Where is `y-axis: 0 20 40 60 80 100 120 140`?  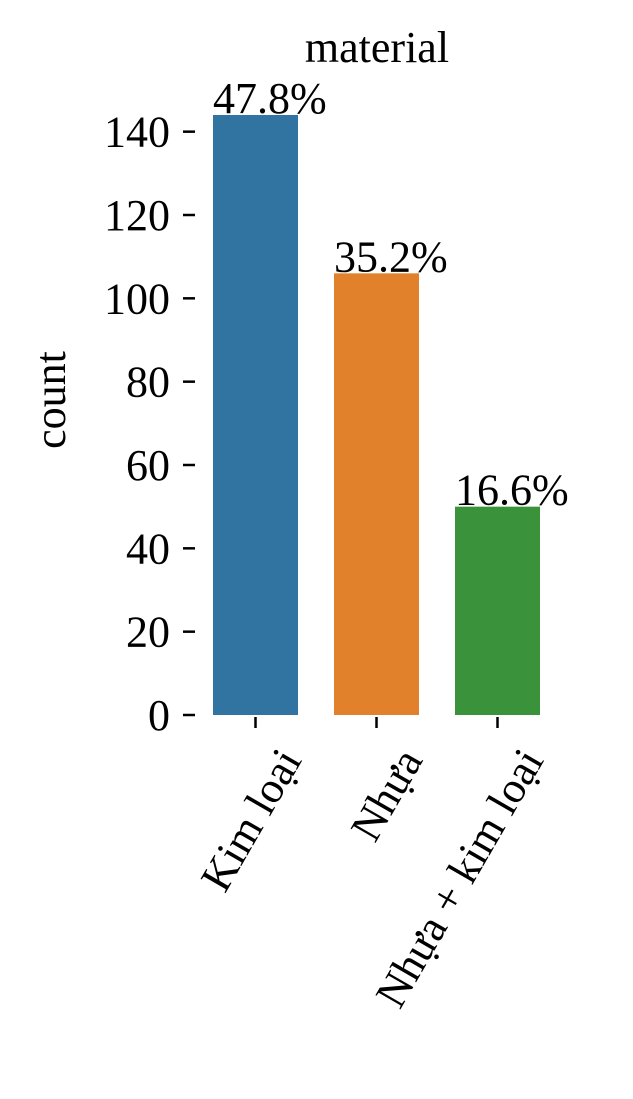 y-axis: 0 20 40 60 80 100 120 140 is located at coordinates (149, 424).